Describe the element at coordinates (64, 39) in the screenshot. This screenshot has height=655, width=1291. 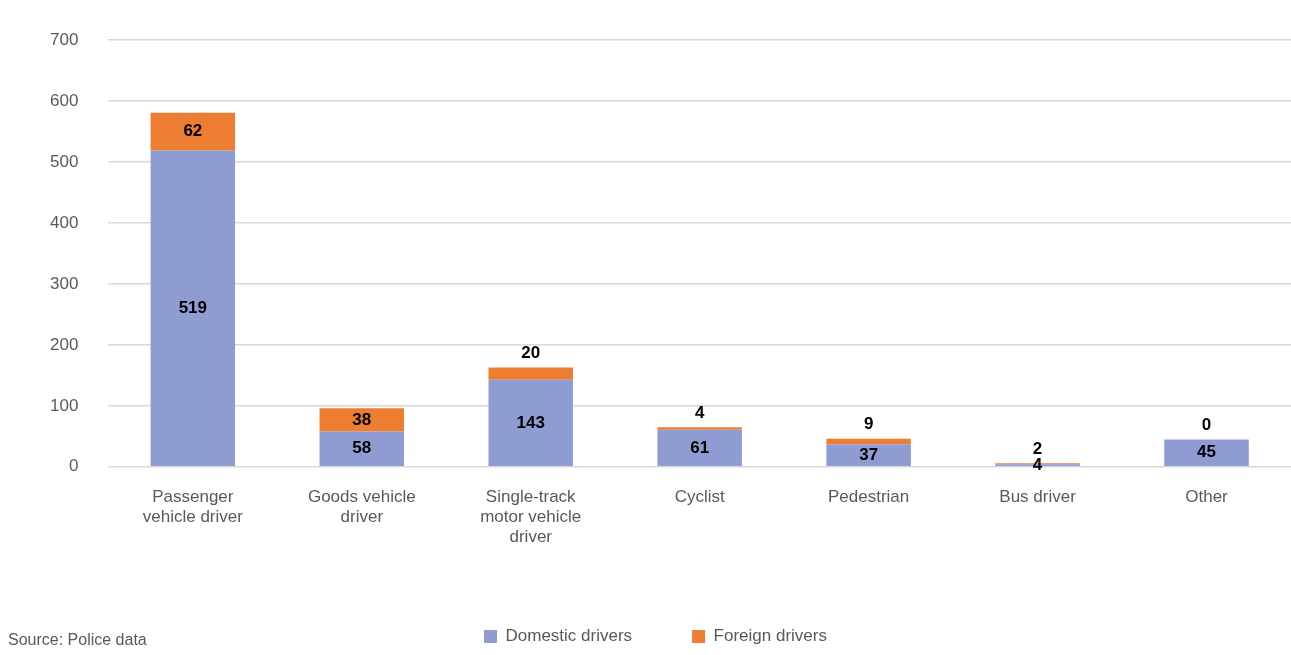
I see `y-tick-label: 700` at that location.